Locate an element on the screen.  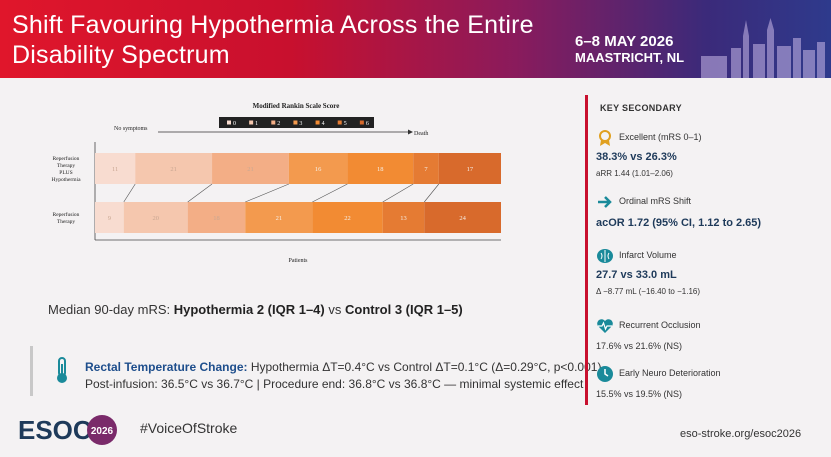
bar-value-0-mrs-4: 18 is located at coordinates (380, 169).